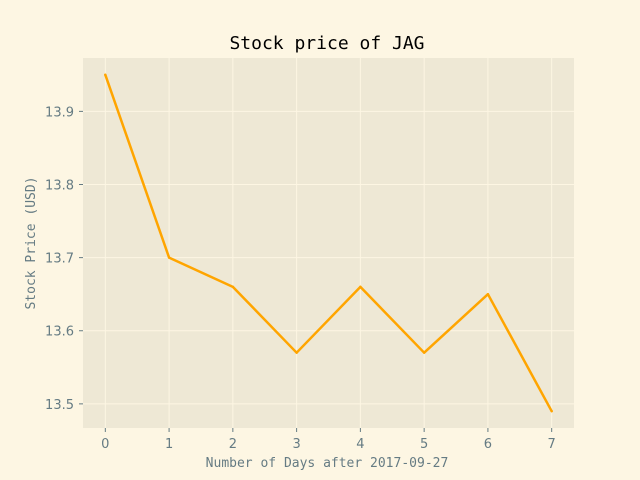 This screenshot has height=480, width=640. What do you see at coordinates (59, 332) in the screenshot?
I see `y-tick-label: 13.6` at bounding box center [59, 332].